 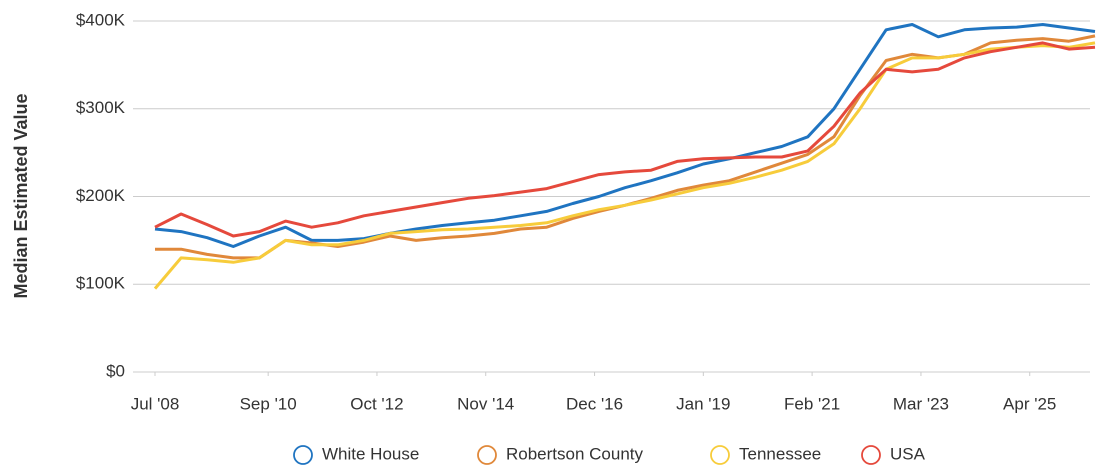 I want to click on x-tick-label: Dec '16, so click(x=594, y=403).